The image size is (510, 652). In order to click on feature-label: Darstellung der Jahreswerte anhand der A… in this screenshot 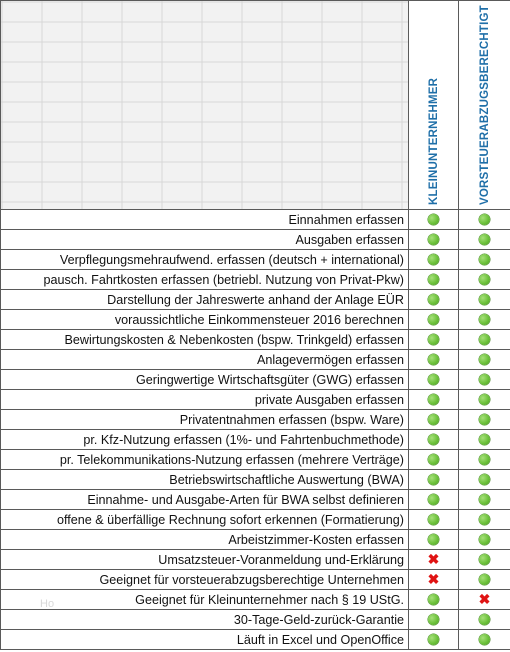, I will do `click(204, 299)`.